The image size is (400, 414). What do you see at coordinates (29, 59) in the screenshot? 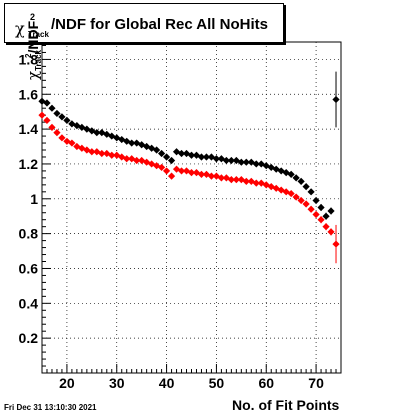
I see `y-tick-label: 1.8` at bounding box center [29, 59].